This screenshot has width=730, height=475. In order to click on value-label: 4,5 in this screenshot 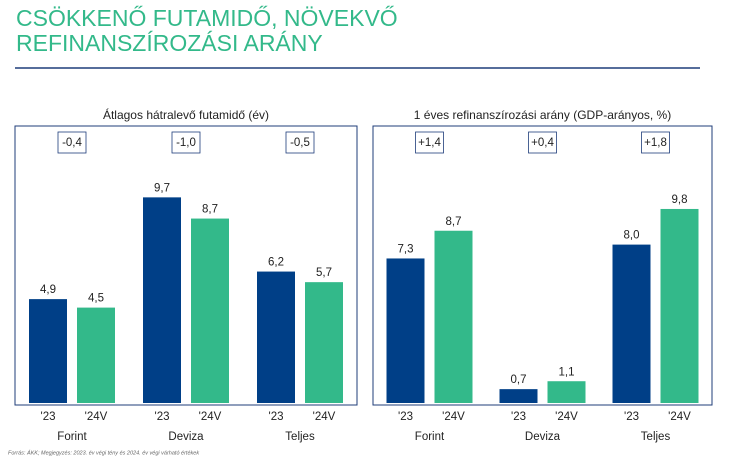, I will do `click(96, 299)`.